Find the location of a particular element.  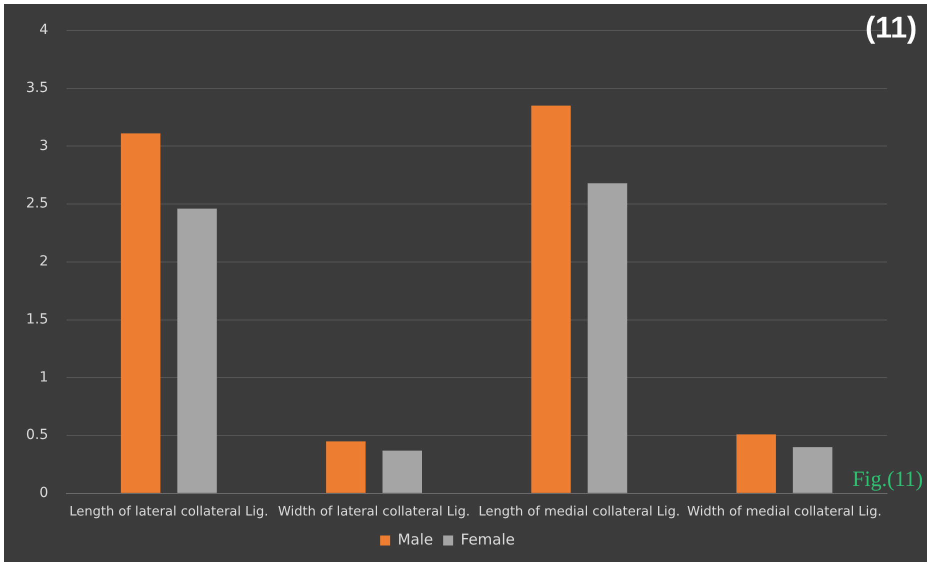

y-tick-label: 4 is located at coordinates (43, 30).